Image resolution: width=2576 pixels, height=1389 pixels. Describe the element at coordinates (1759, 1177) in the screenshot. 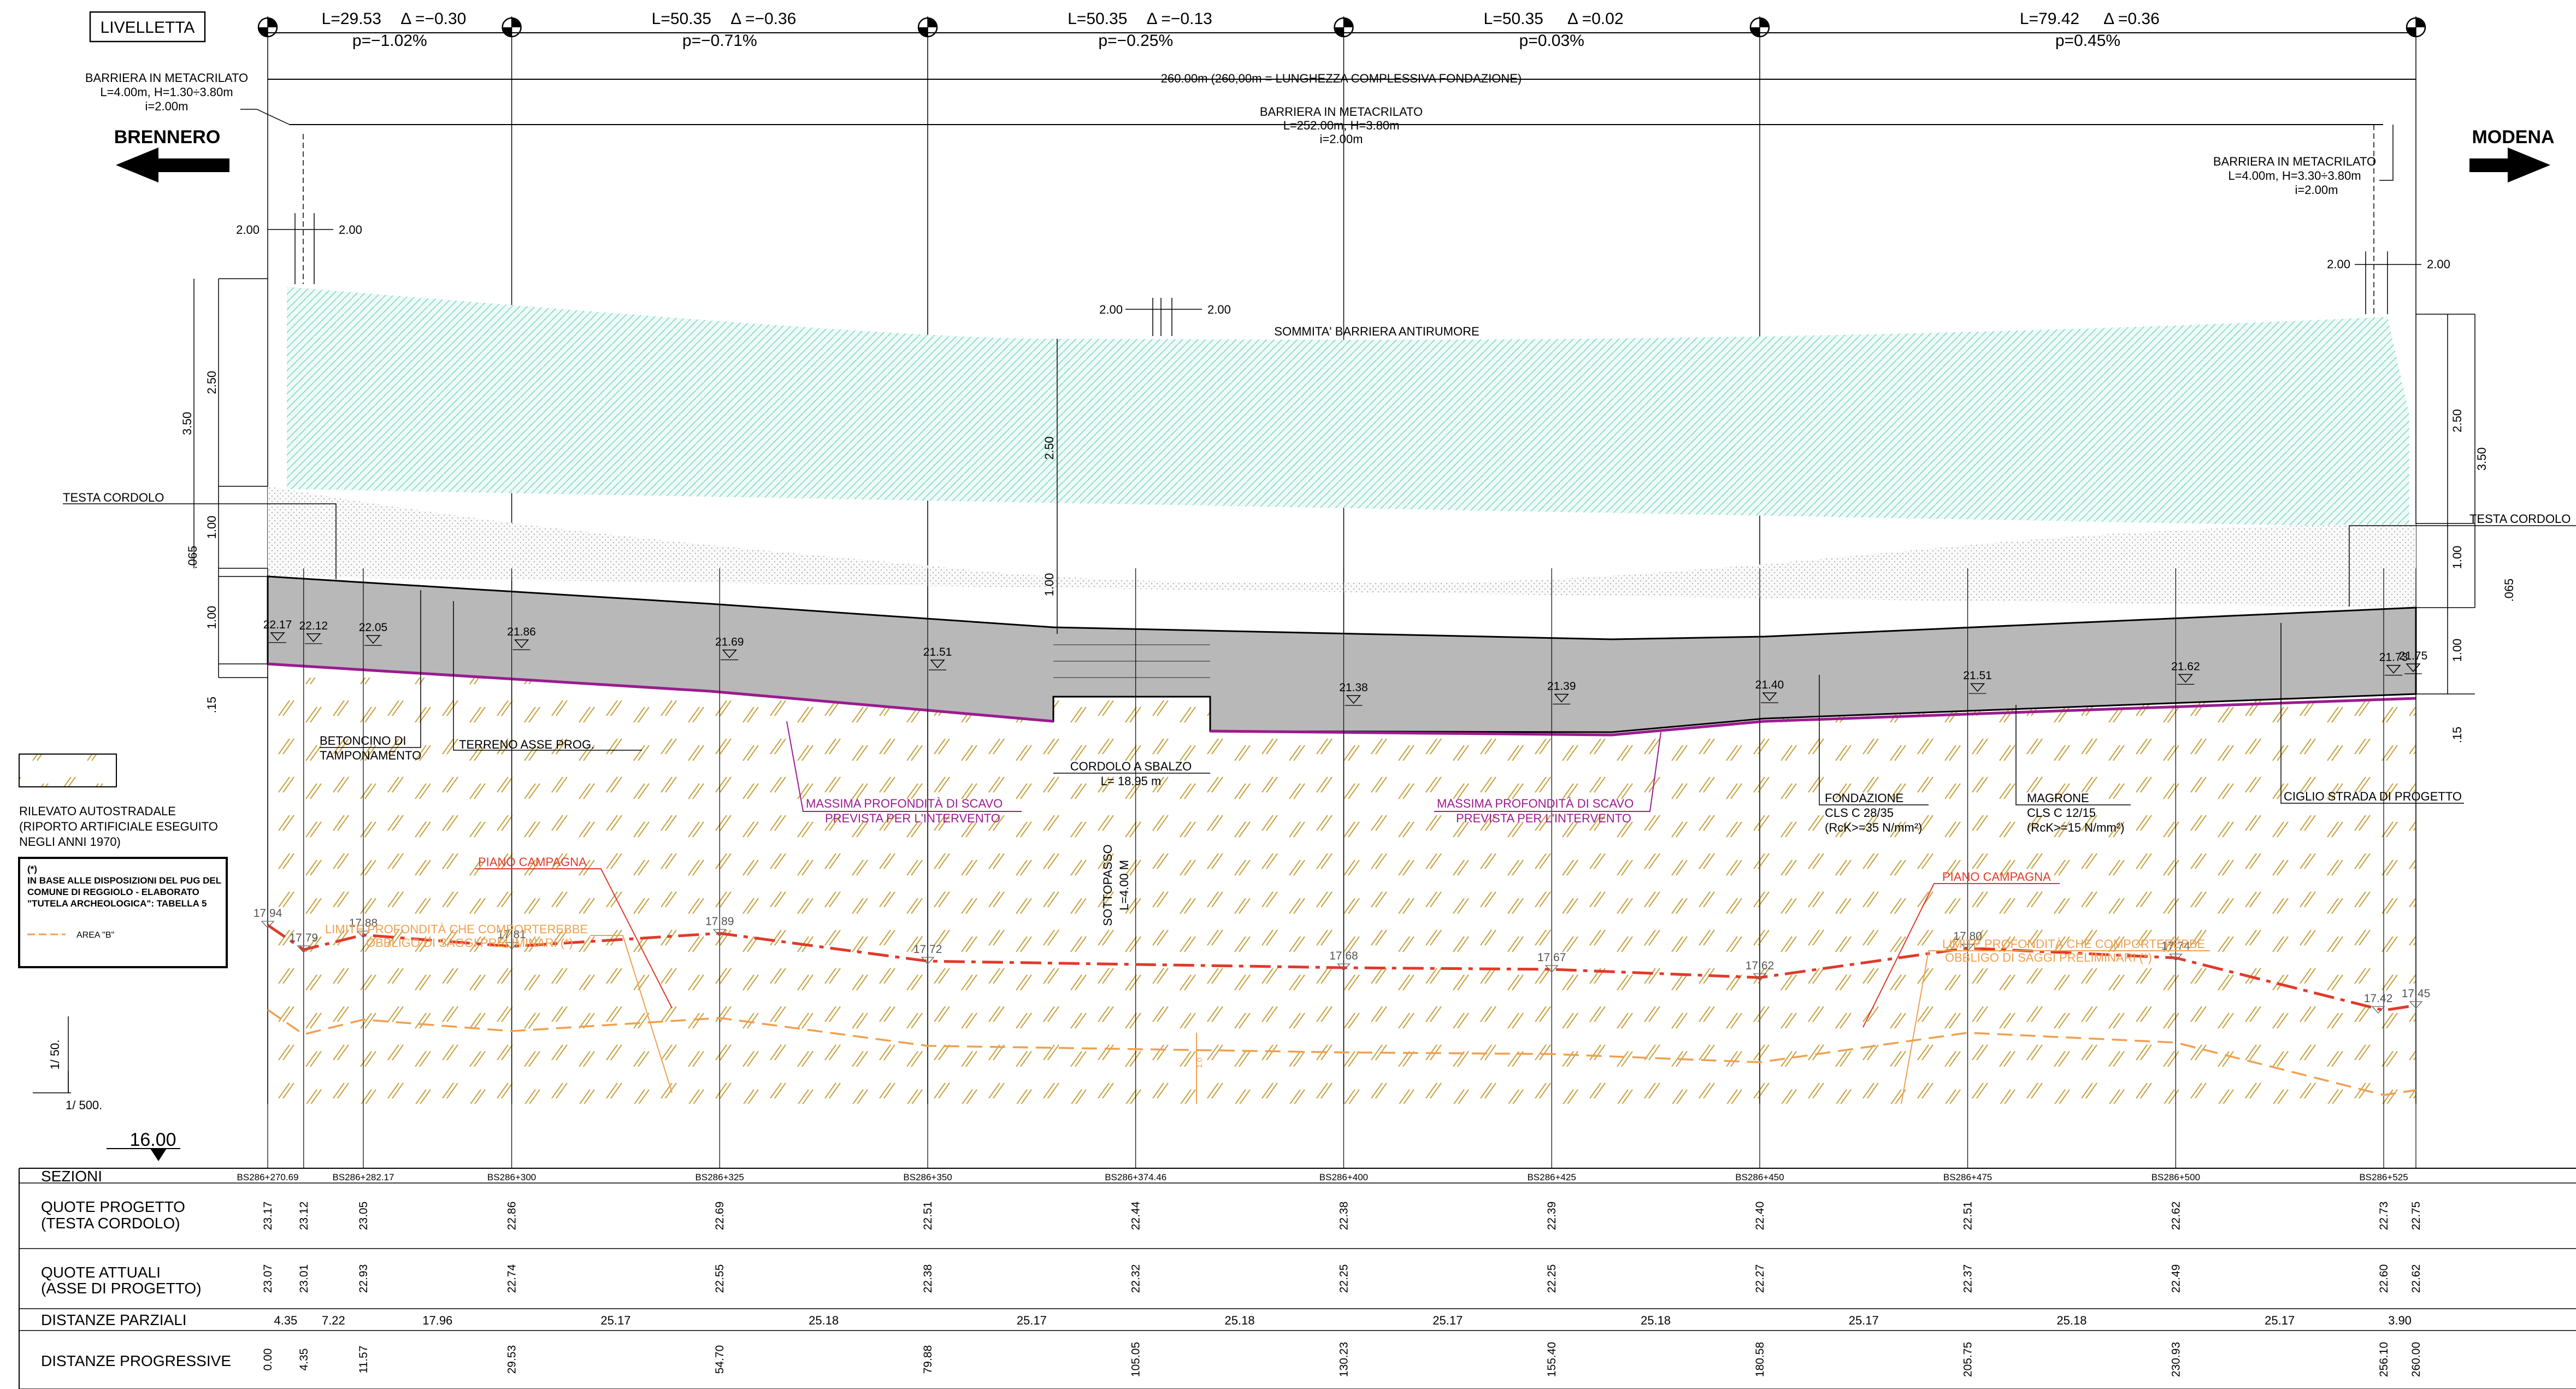

I see `section-id: BS286+450` at that location.